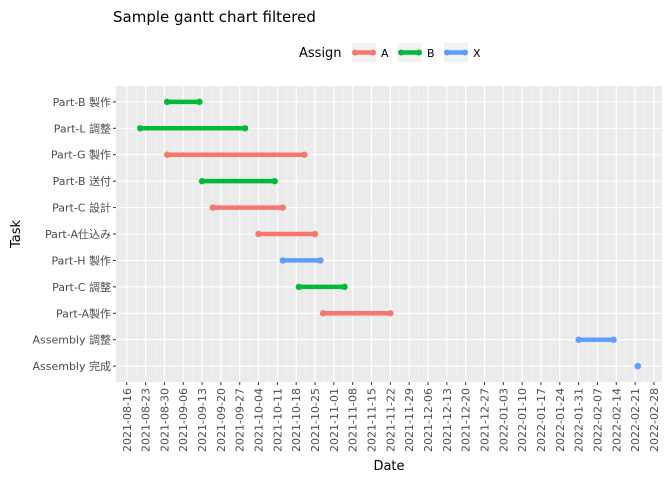 This screenshot has width=672, height=480. Describe the element at coordinates (372, 420) in the screenshot. I see `x-tick-label: 2021-11-15` at that location.